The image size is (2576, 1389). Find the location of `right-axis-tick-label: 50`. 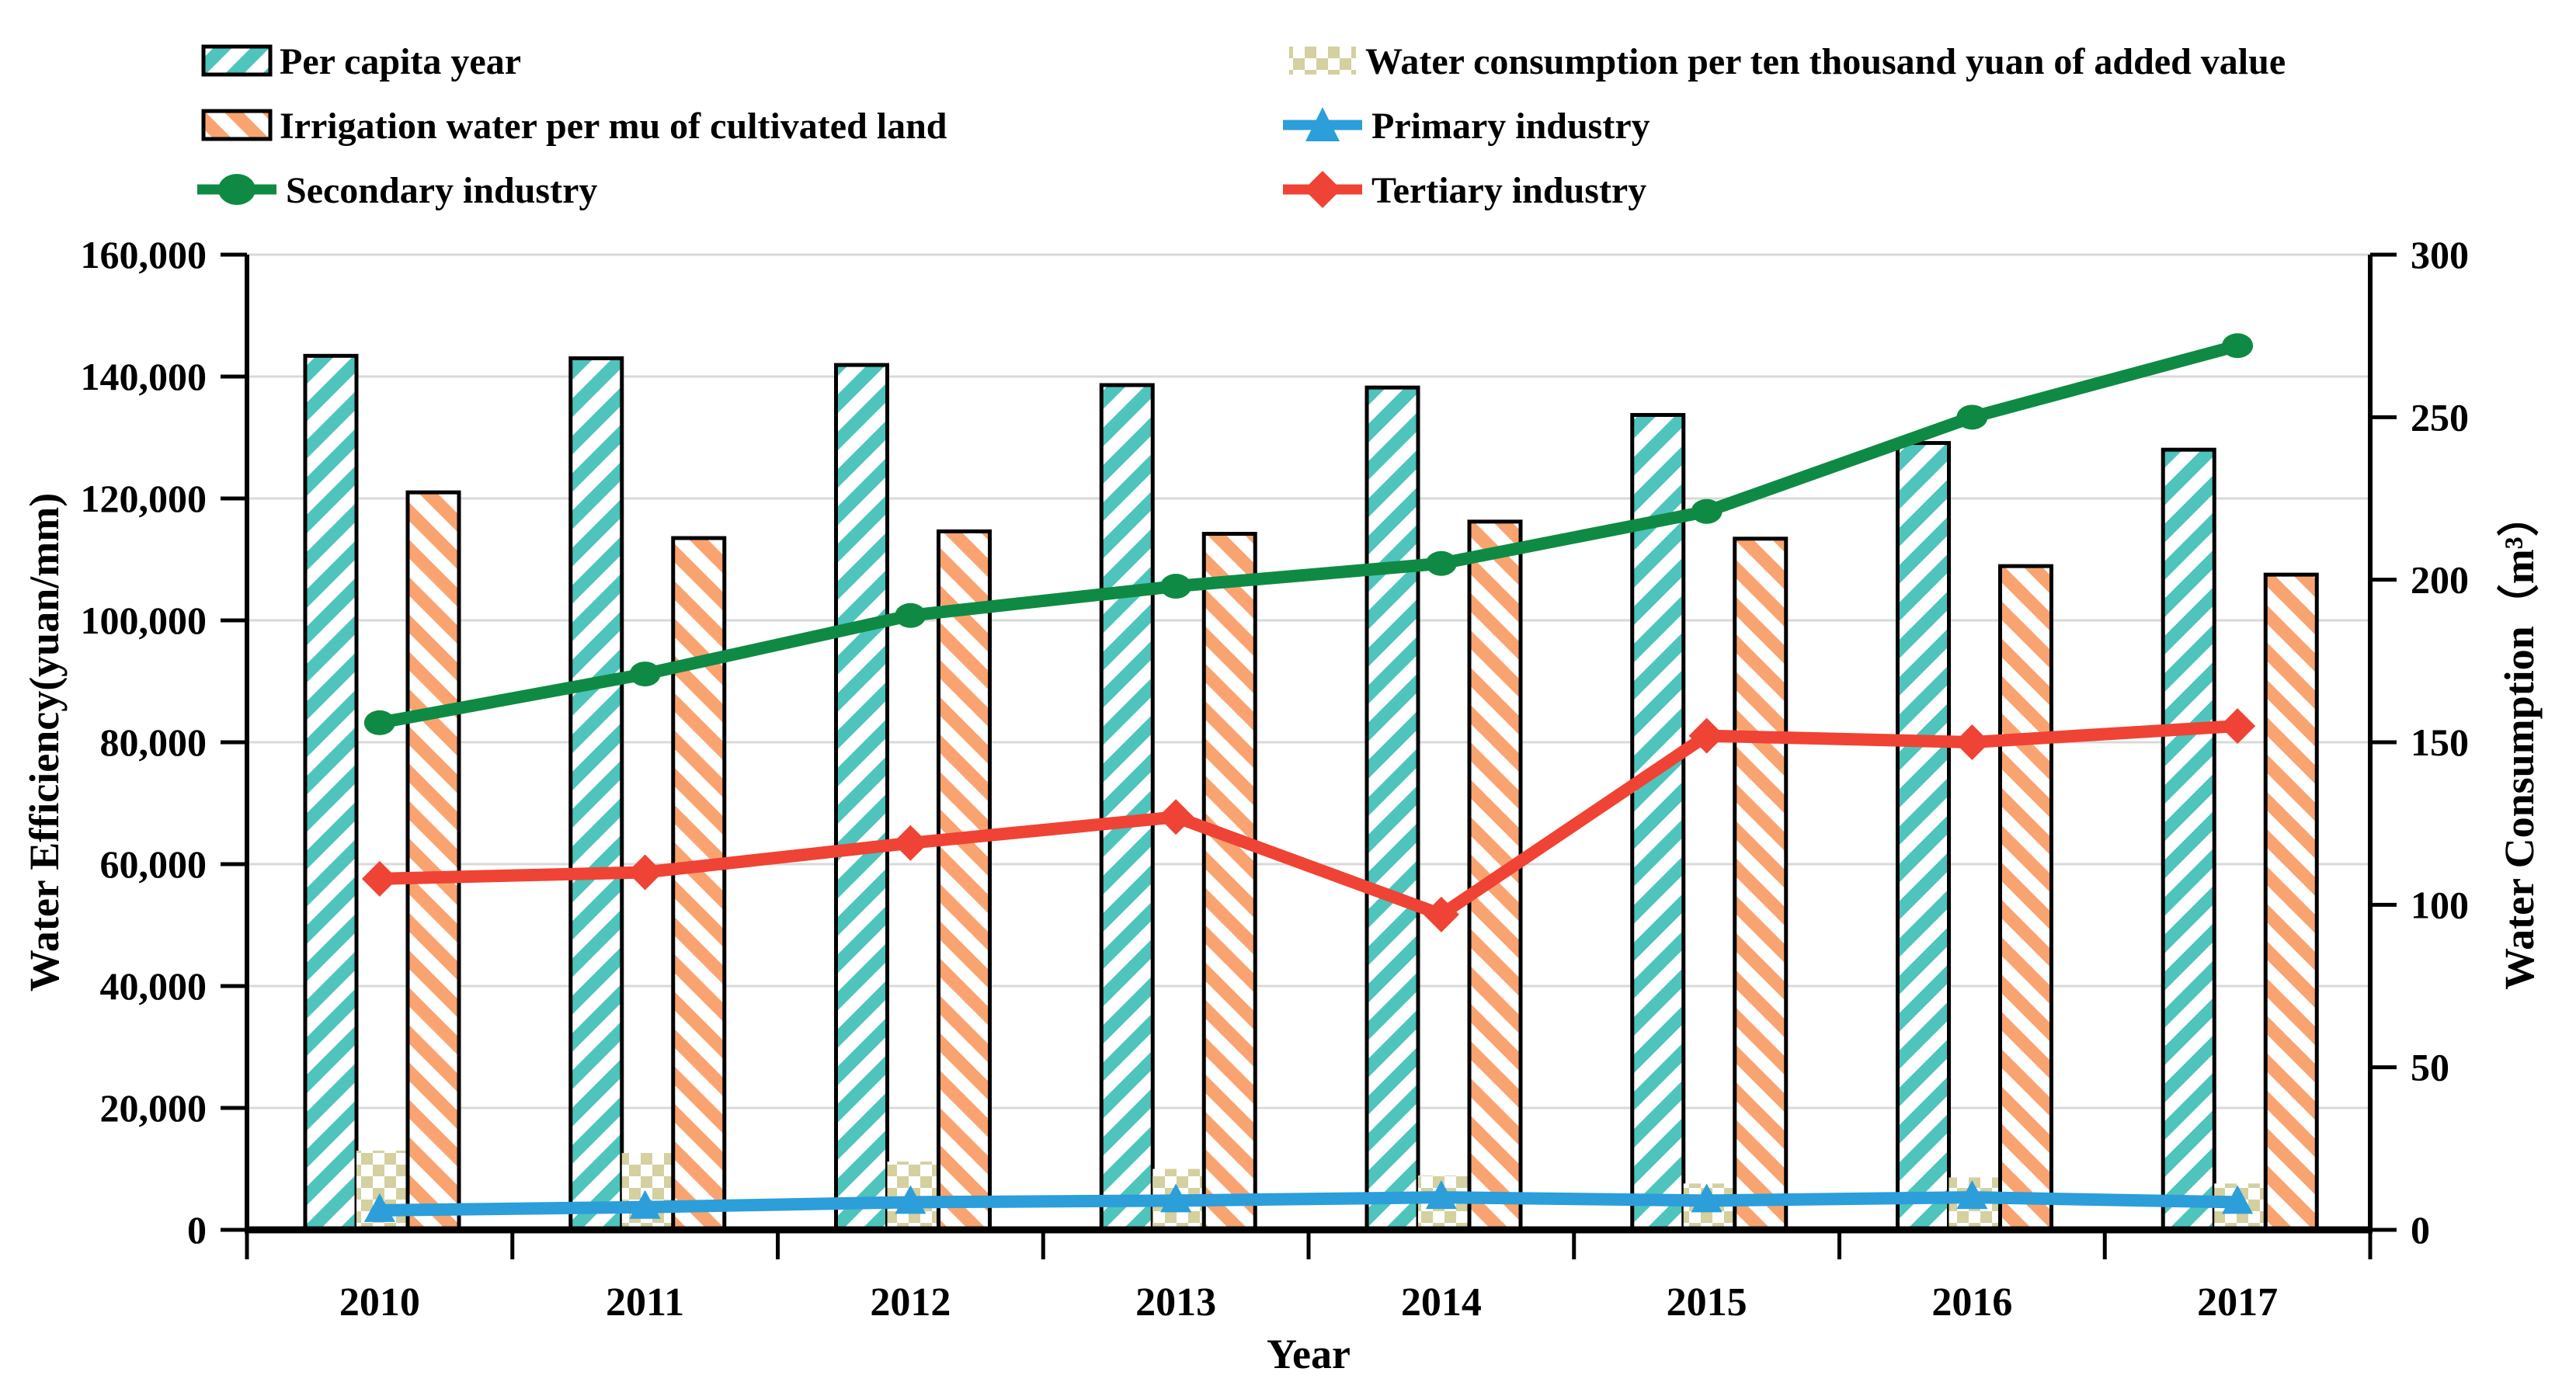

right-axis-tick-label: 50 is located at coordinates (2430, 1067).